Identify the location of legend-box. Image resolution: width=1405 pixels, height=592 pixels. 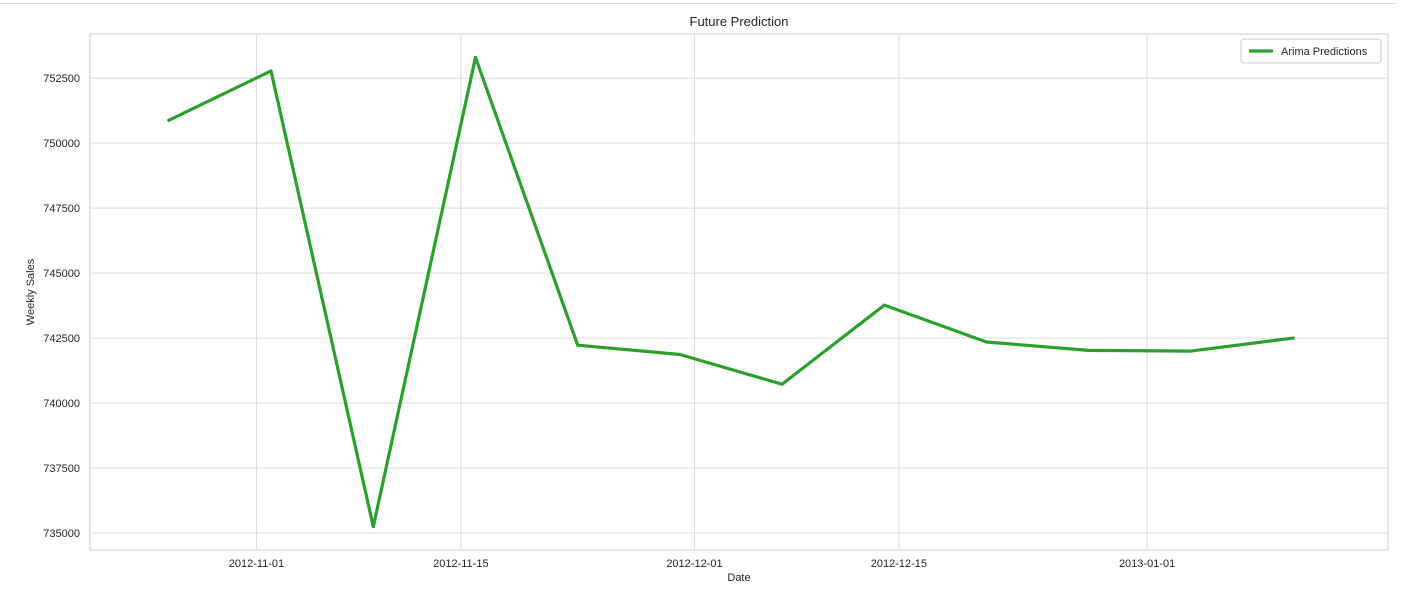
(1311, 51).